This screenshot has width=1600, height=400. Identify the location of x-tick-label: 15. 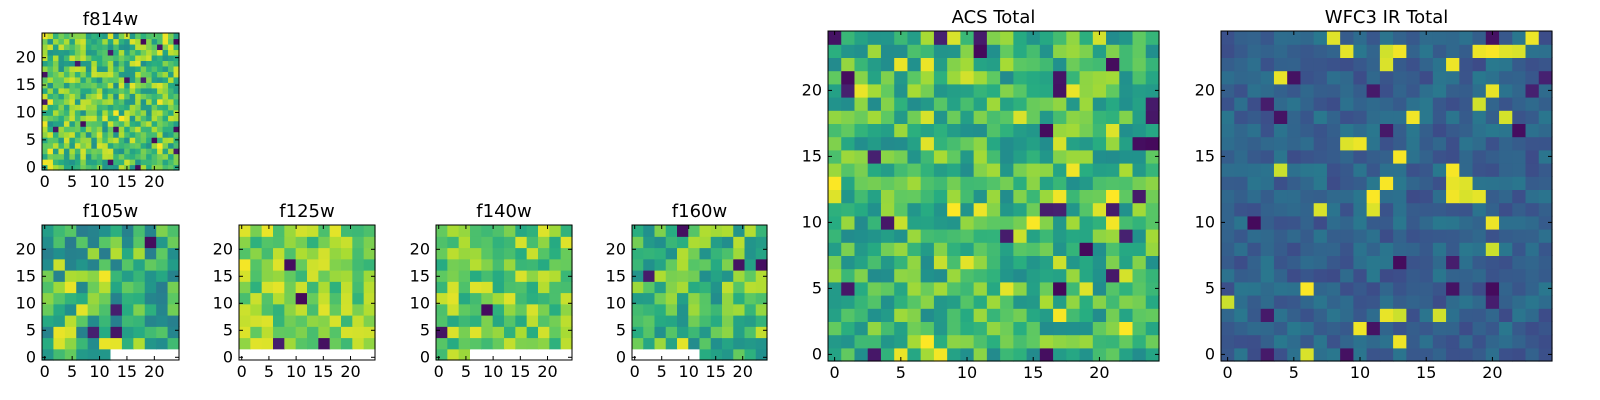
(127, 181).